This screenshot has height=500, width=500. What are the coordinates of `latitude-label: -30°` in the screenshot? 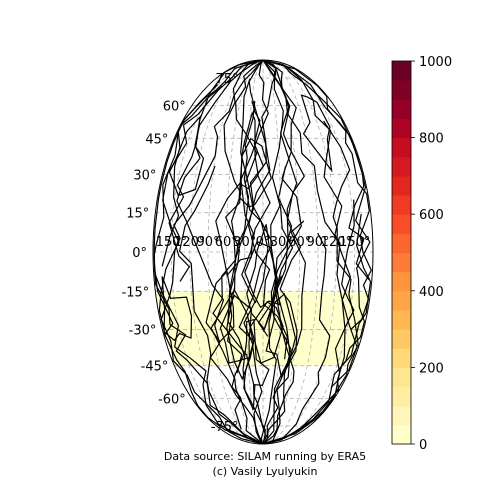 It's located at (143, 331).